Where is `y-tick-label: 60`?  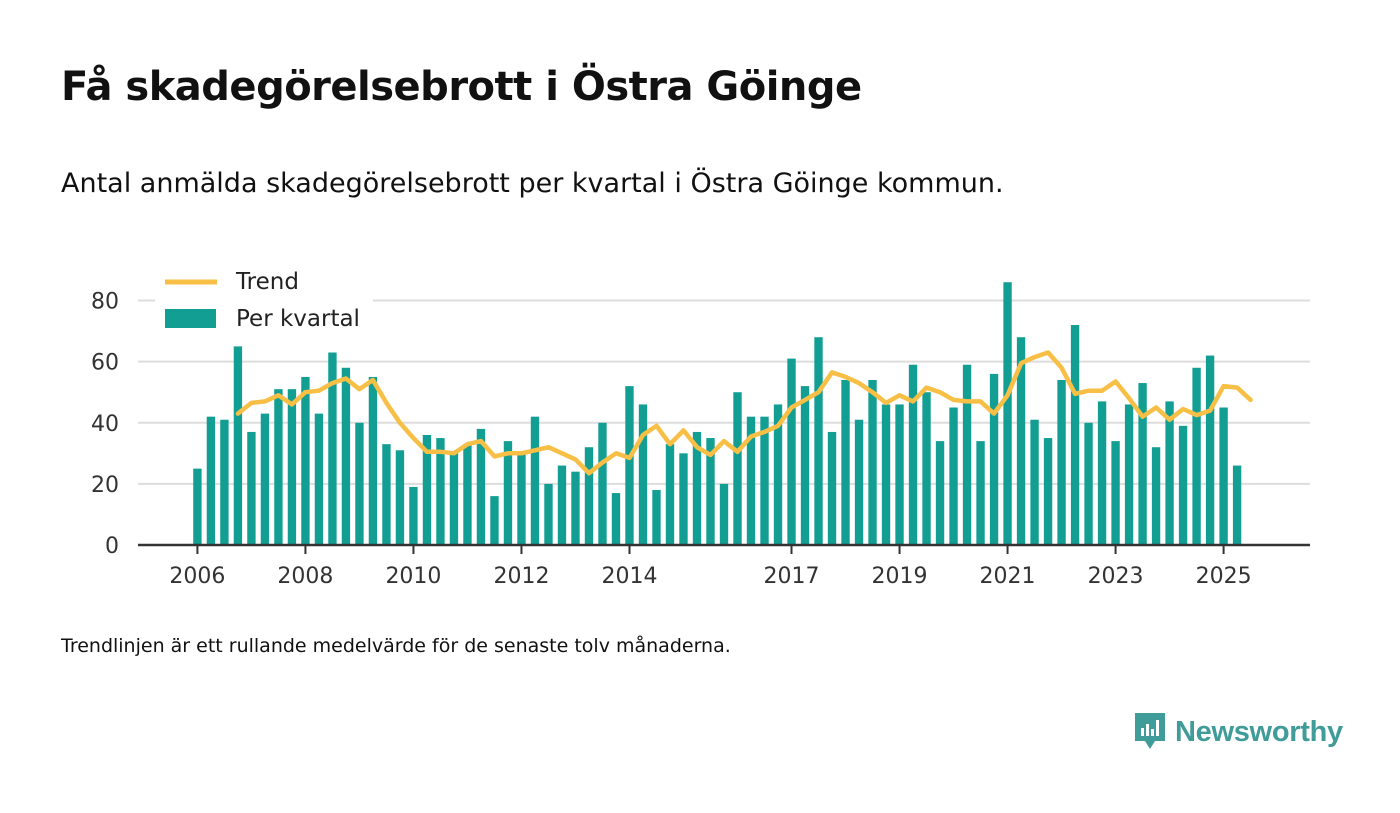
y-tick-label: 60 is located at coordinates (105, 363).